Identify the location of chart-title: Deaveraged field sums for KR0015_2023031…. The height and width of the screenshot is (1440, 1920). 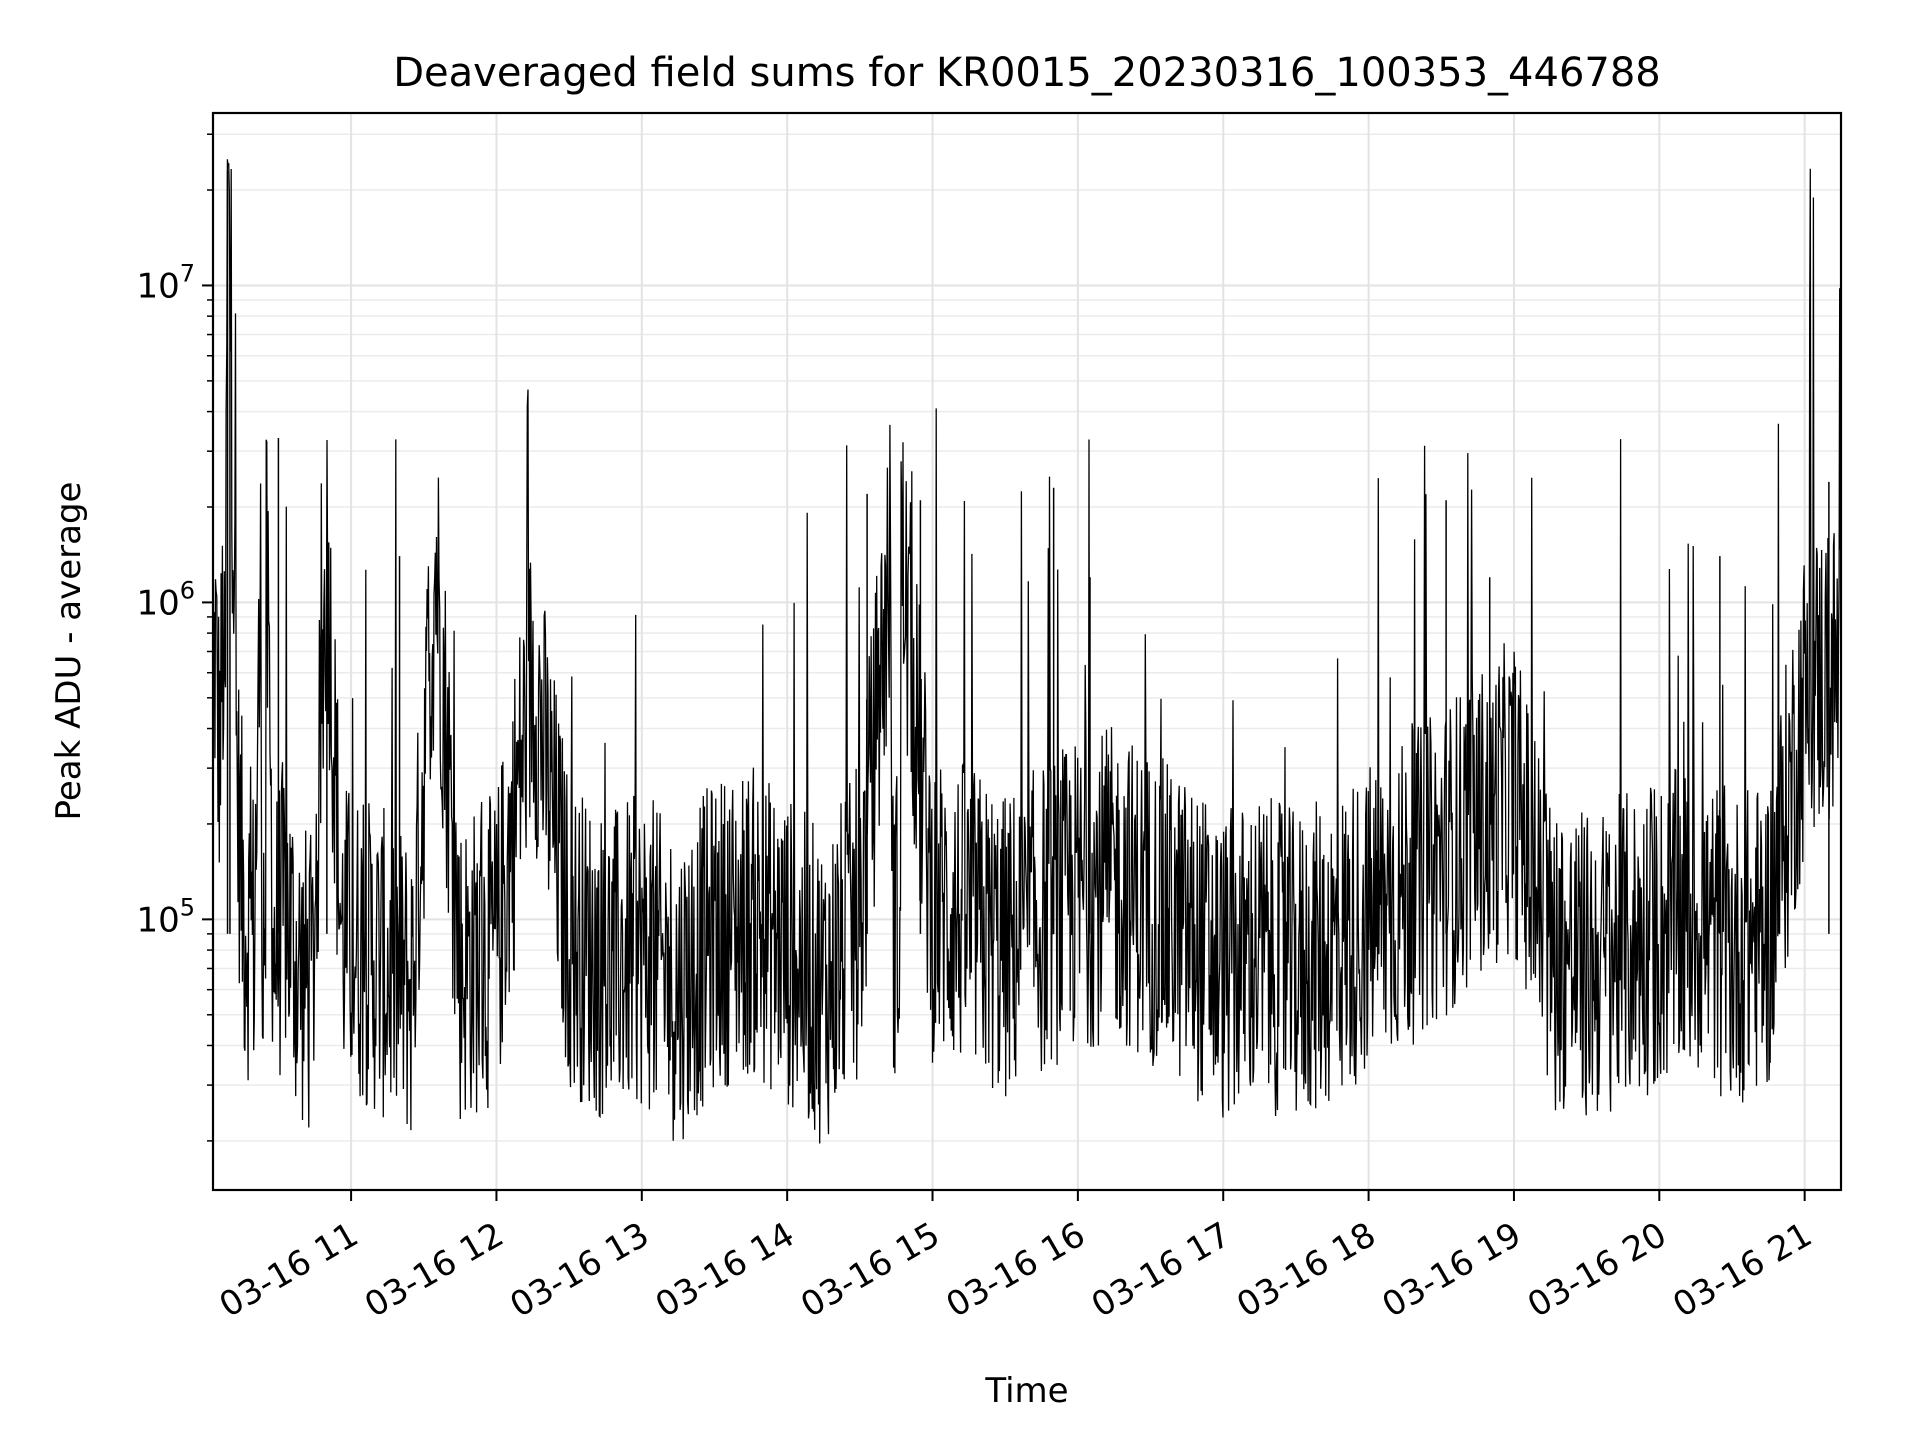
(1027, 73).